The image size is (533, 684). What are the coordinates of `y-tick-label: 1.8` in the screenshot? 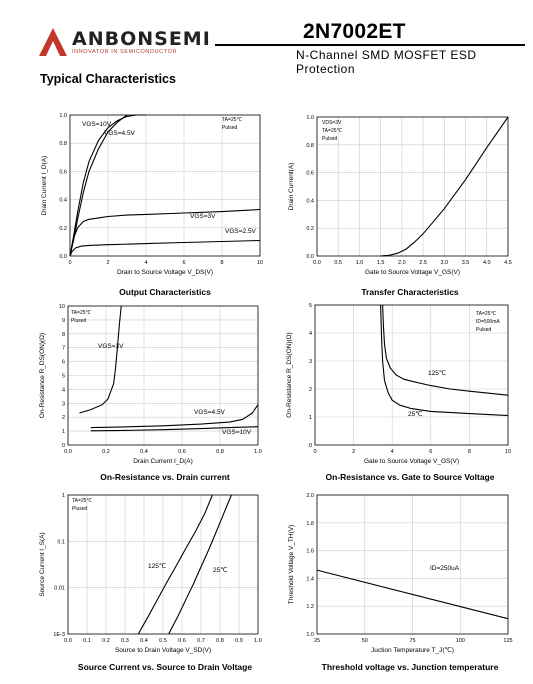 It's located at (310, 524).